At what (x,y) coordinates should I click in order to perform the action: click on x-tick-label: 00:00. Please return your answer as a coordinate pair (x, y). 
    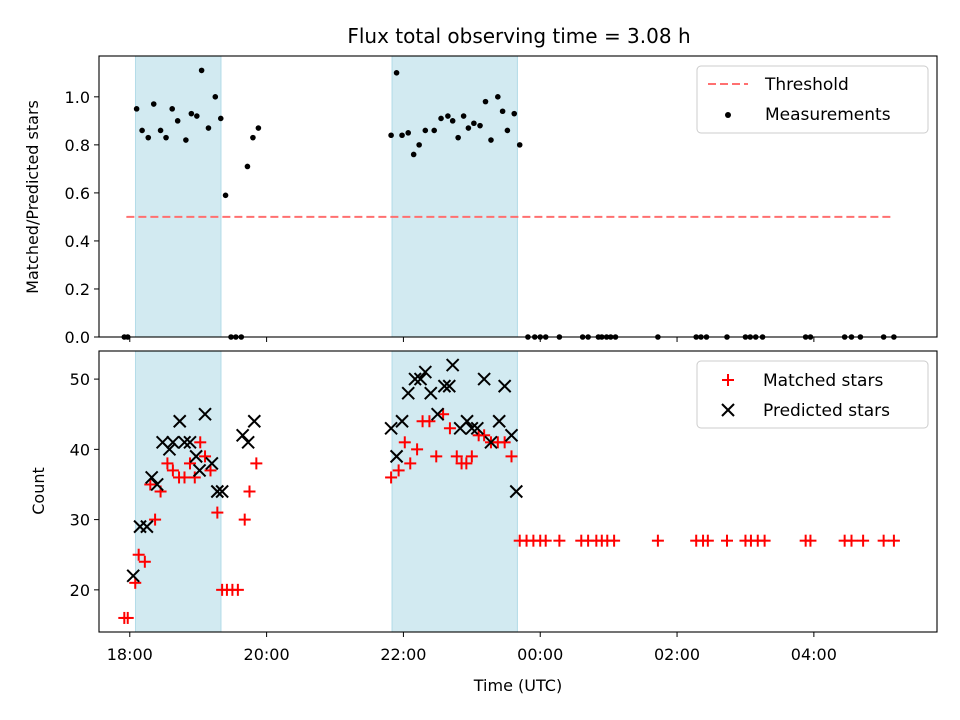
    Looking at the image, I should click on (540, 654).